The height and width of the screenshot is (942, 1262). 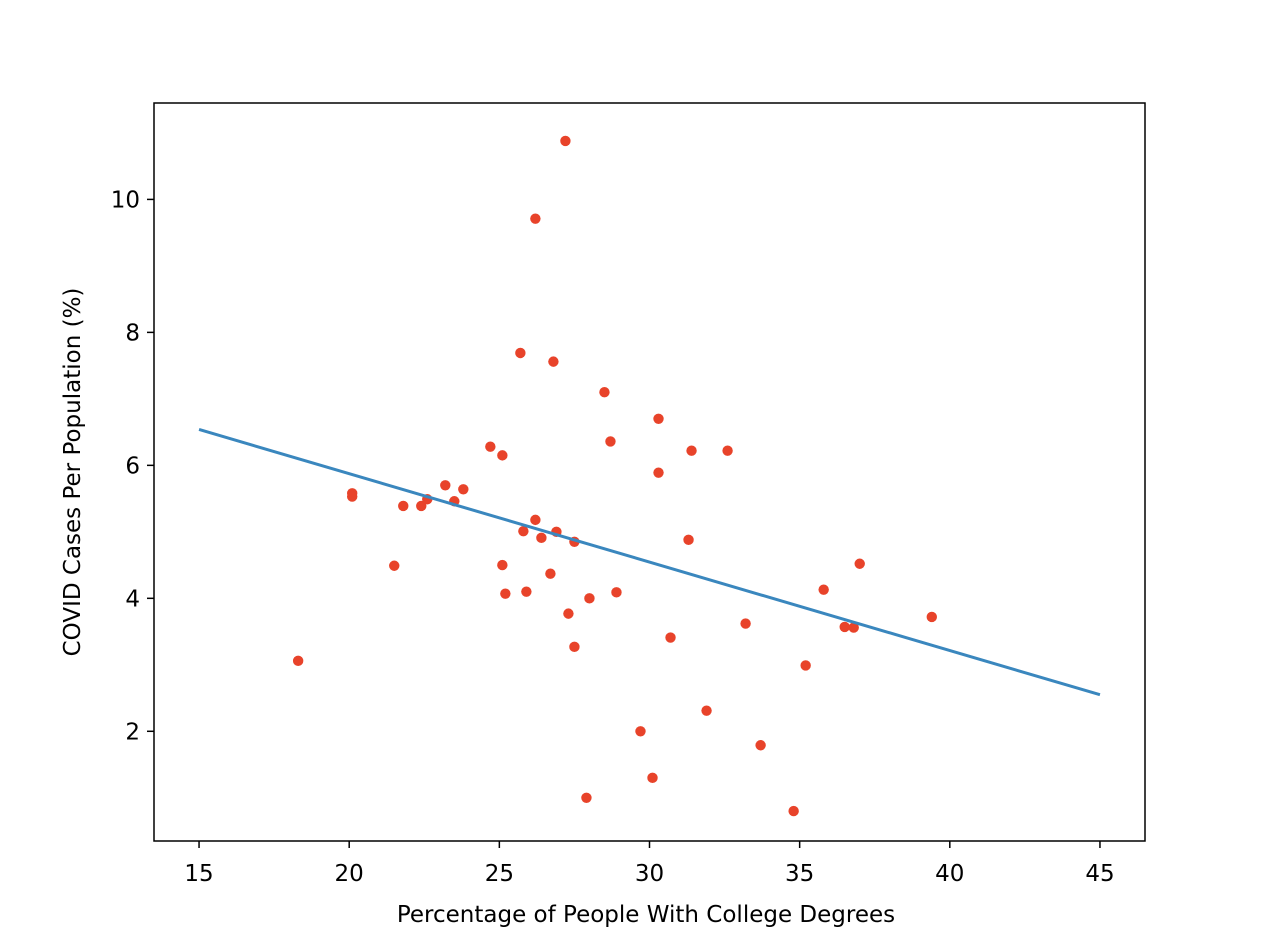 I want to click on y-axis-ticks: 2 4 6 8 10, so click(x=132, y=466).